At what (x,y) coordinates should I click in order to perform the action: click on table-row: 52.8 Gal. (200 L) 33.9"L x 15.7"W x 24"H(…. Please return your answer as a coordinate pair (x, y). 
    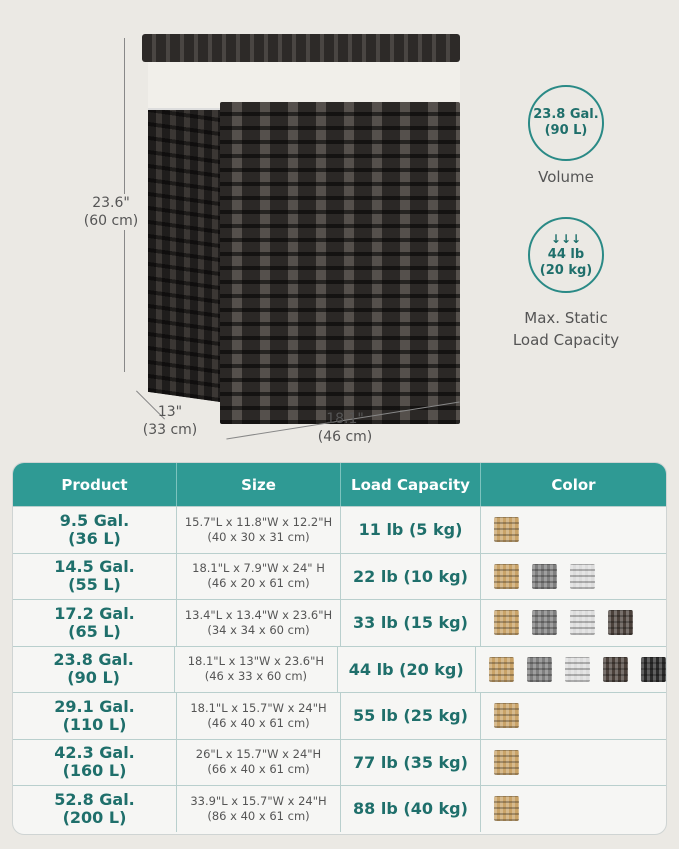
    Looking at the image, I should click on (339, 808).